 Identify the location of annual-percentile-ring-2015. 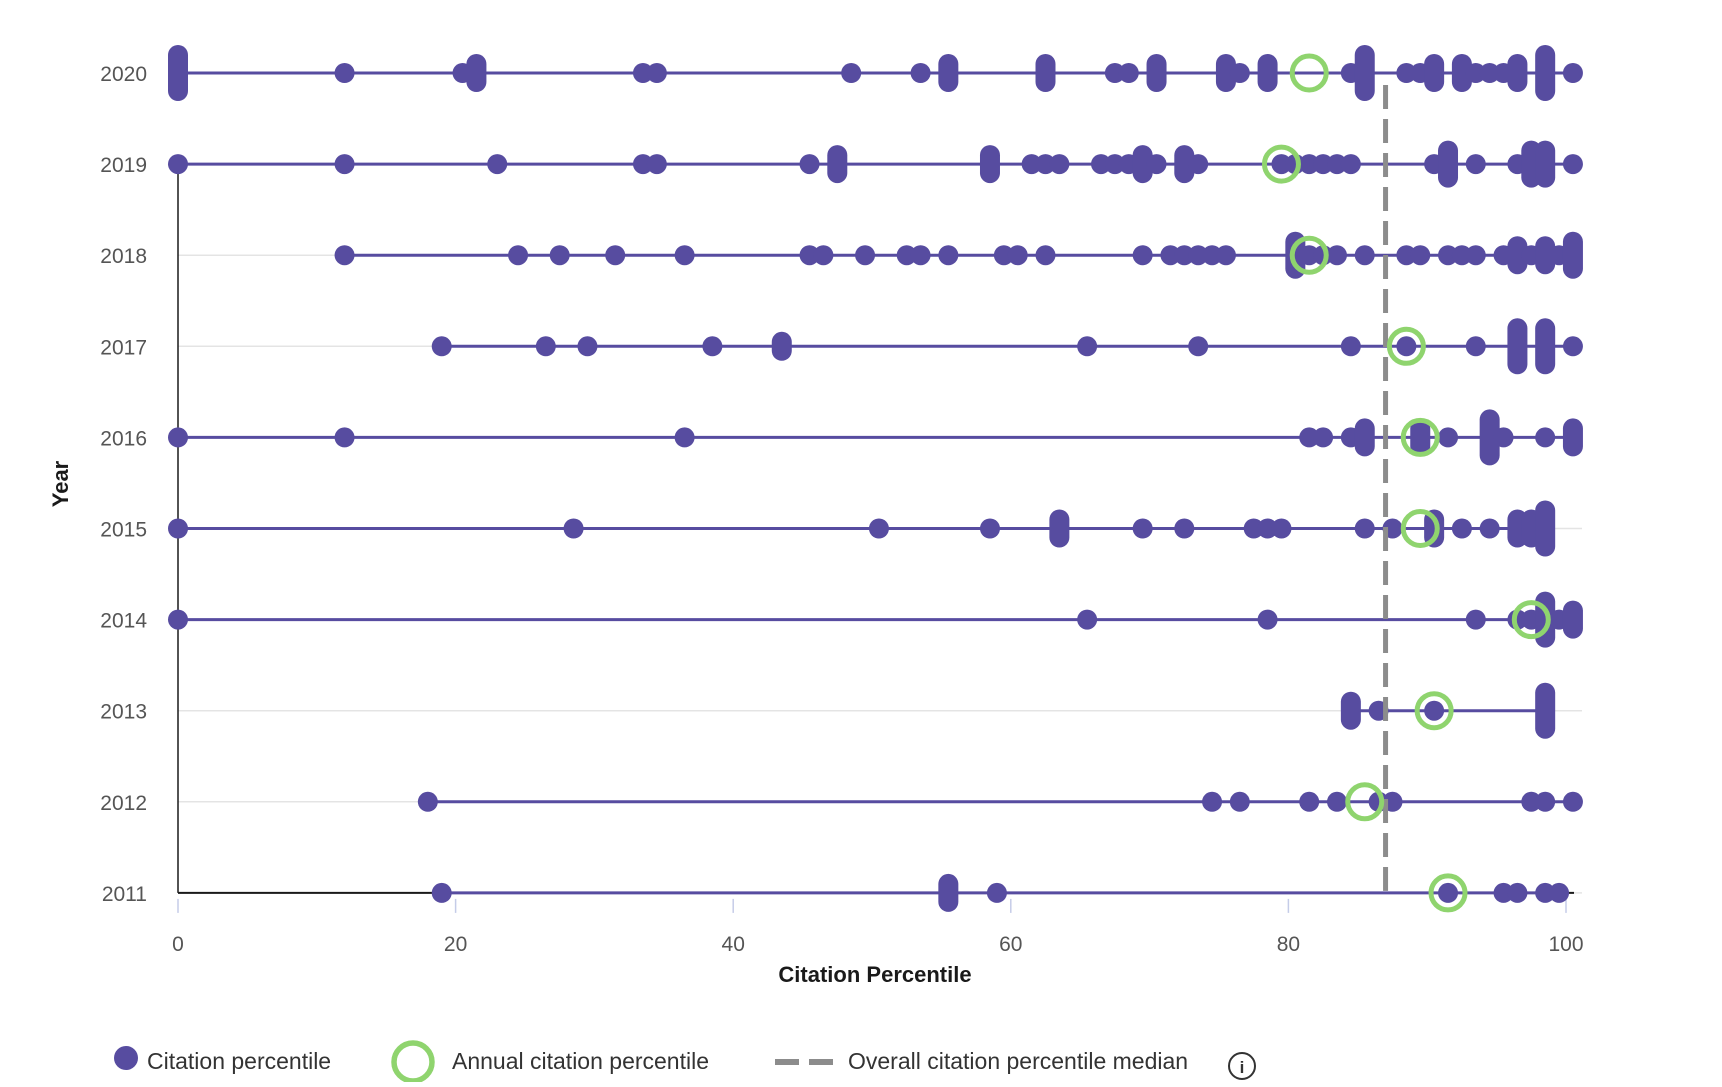
(1420, 528).